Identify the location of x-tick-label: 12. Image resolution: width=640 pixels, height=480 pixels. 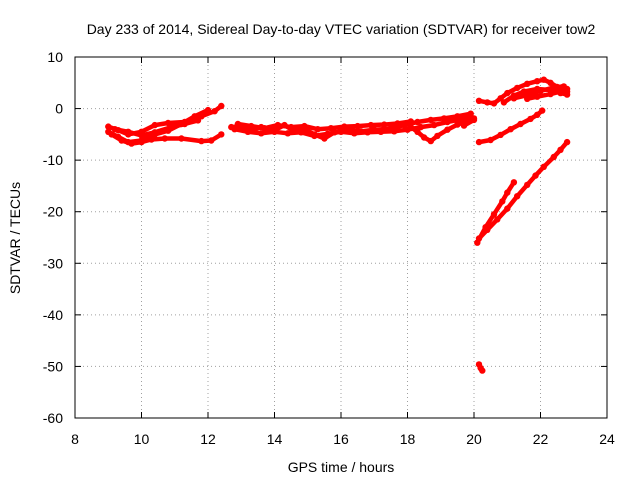
(208, 439).